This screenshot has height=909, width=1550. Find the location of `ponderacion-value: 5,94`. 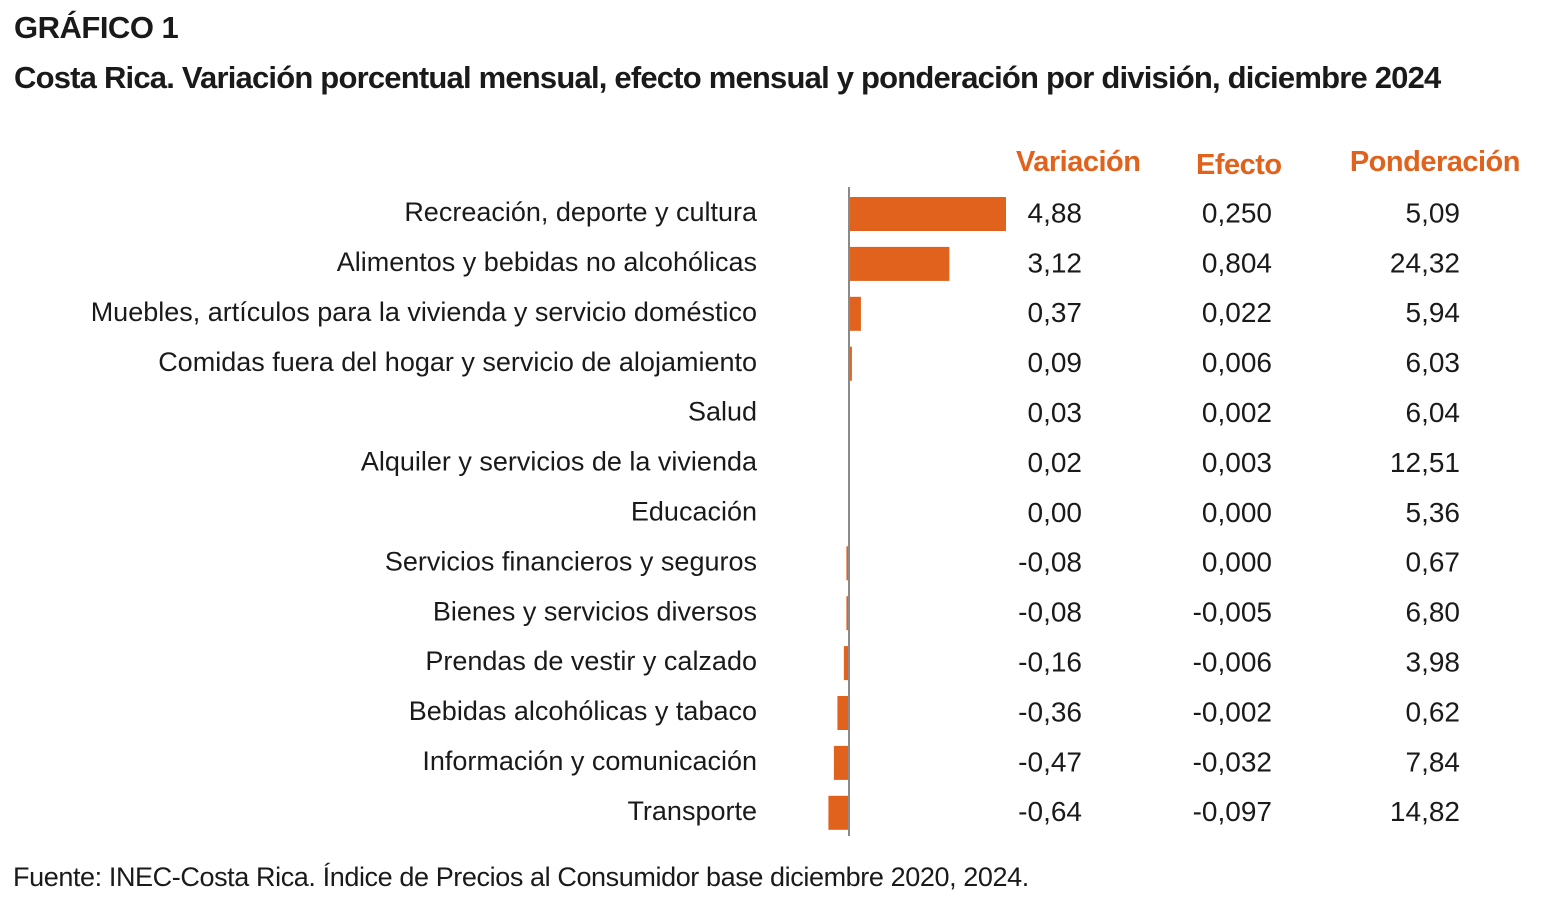

ponderacion-value: 5,94 is located at coordinates (1433, 312).